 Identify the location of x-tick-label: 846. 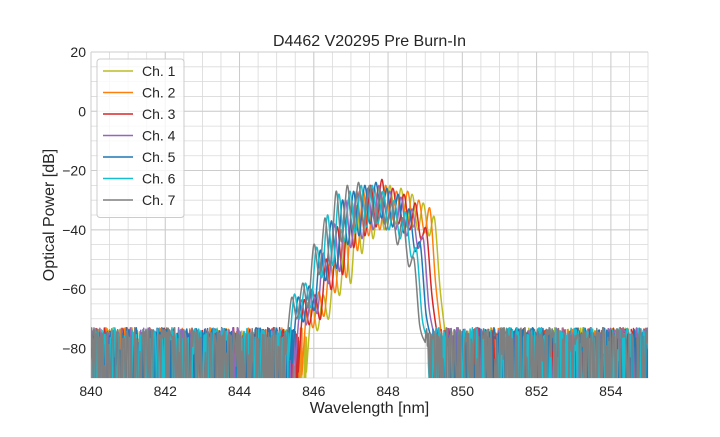
(314, 391).